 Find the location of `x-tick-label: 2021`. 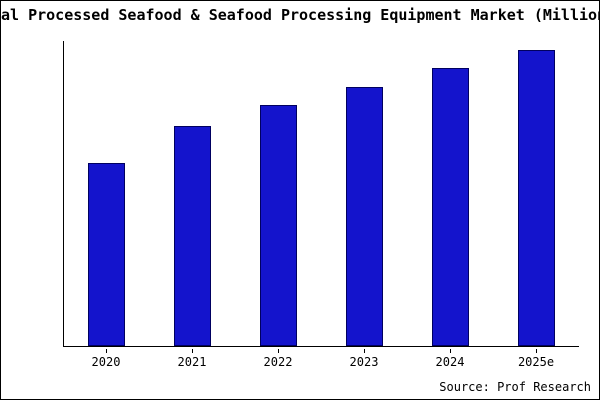

x-tick-label: 2021 is located at coordinates (192, 362).